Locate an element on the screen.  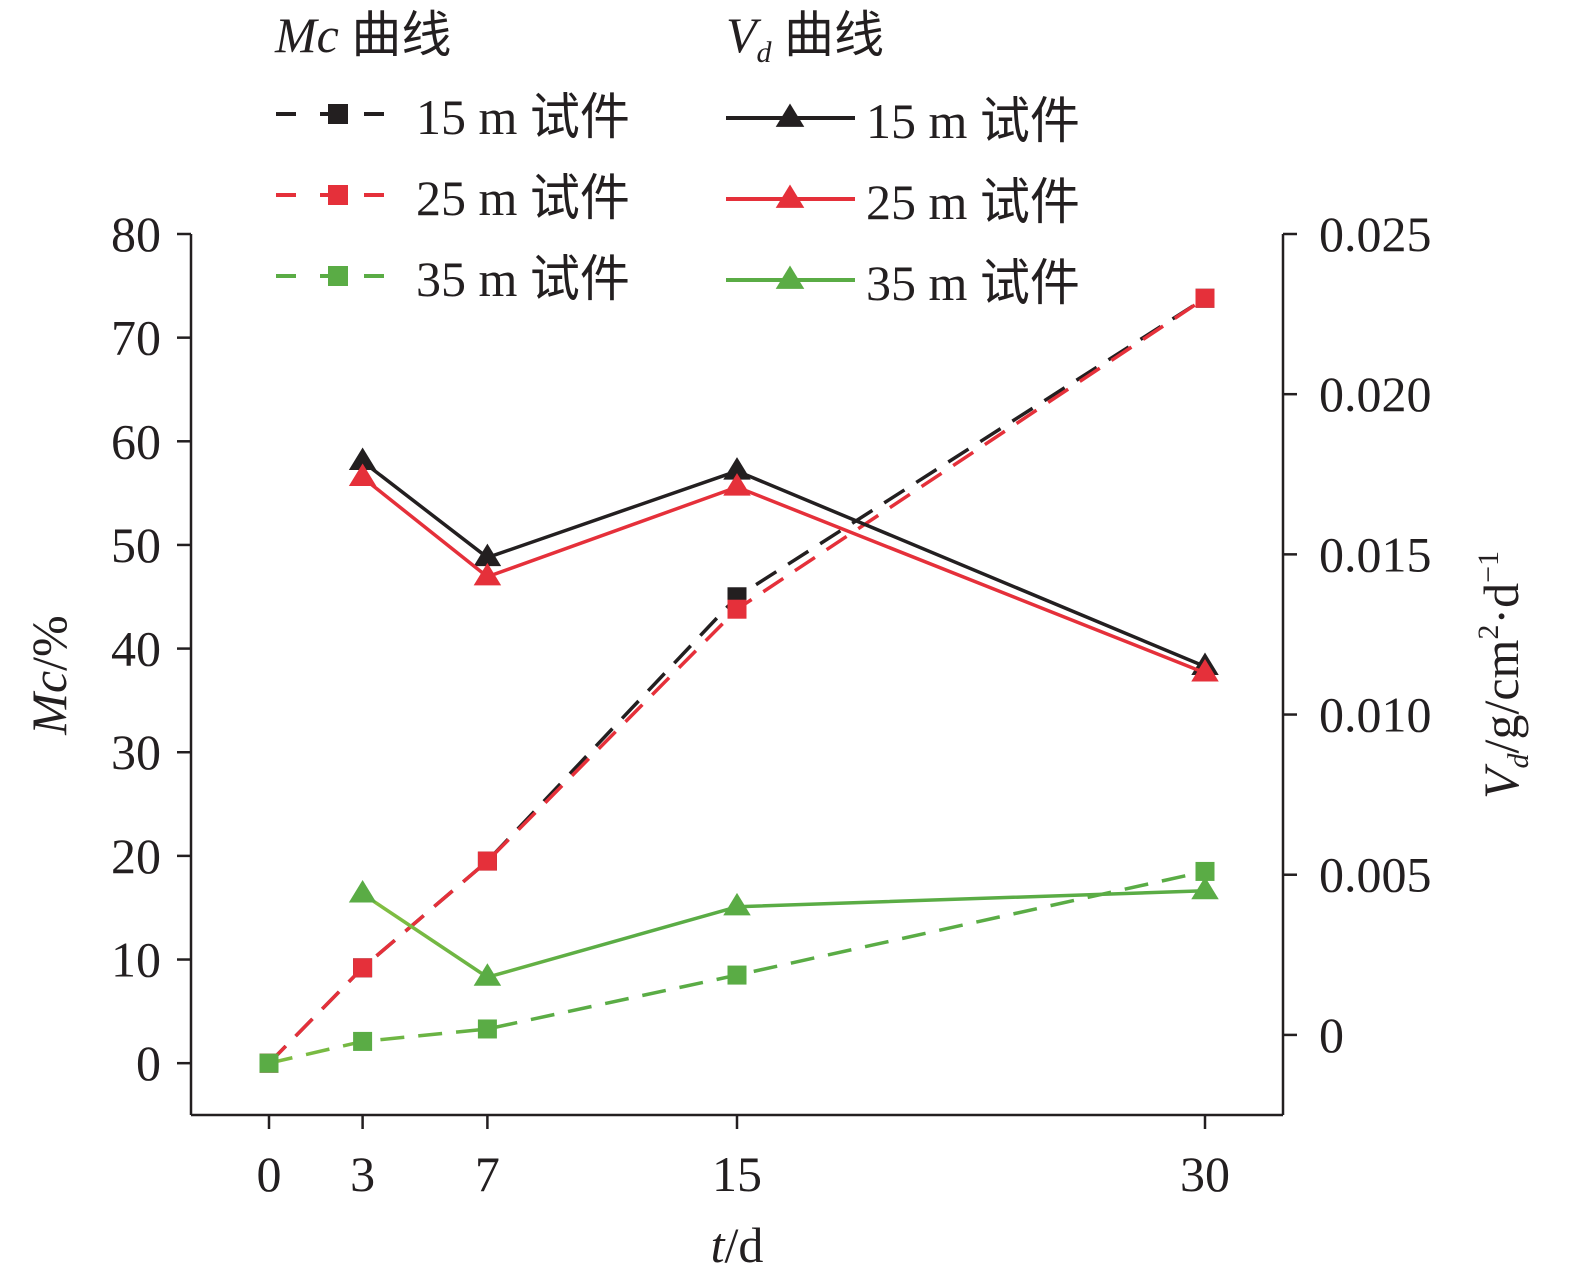
legend-item-mc-2: 35 m 试件 is located at coordinates (453, 279).